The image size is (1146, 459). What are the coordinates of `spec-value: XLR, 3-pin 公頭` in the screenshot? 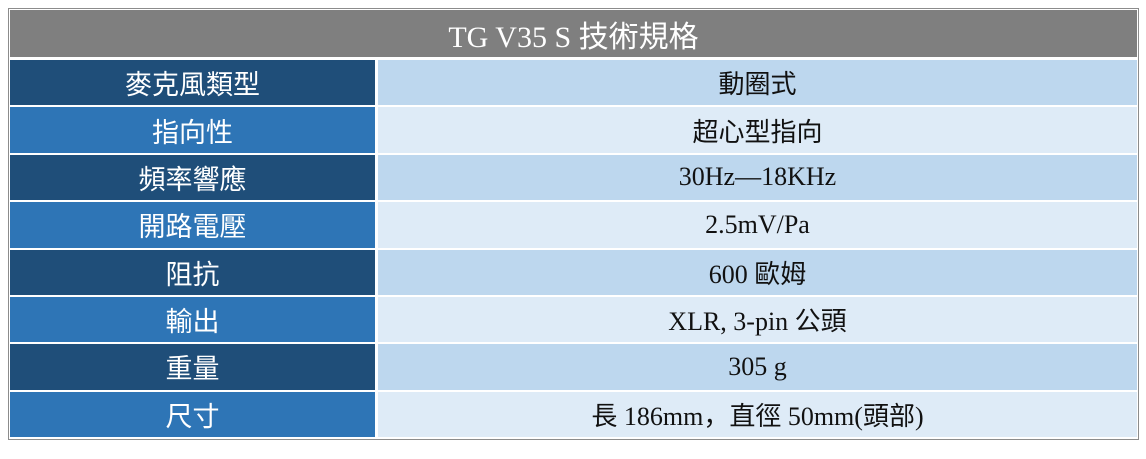 It's located at (757, 319).